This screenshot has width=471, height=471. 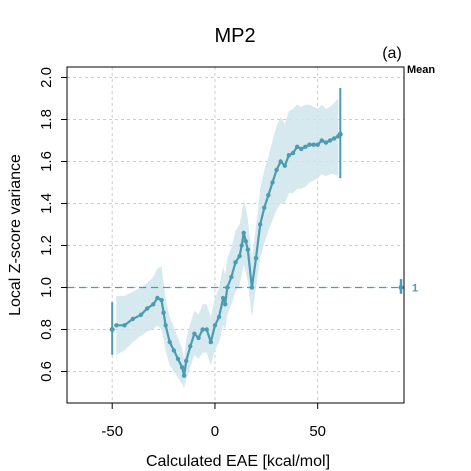 What do you see at coordinates (234, 36) in the screenshot?
I see `chart-title: MP2` at bounding box center [234, 36].